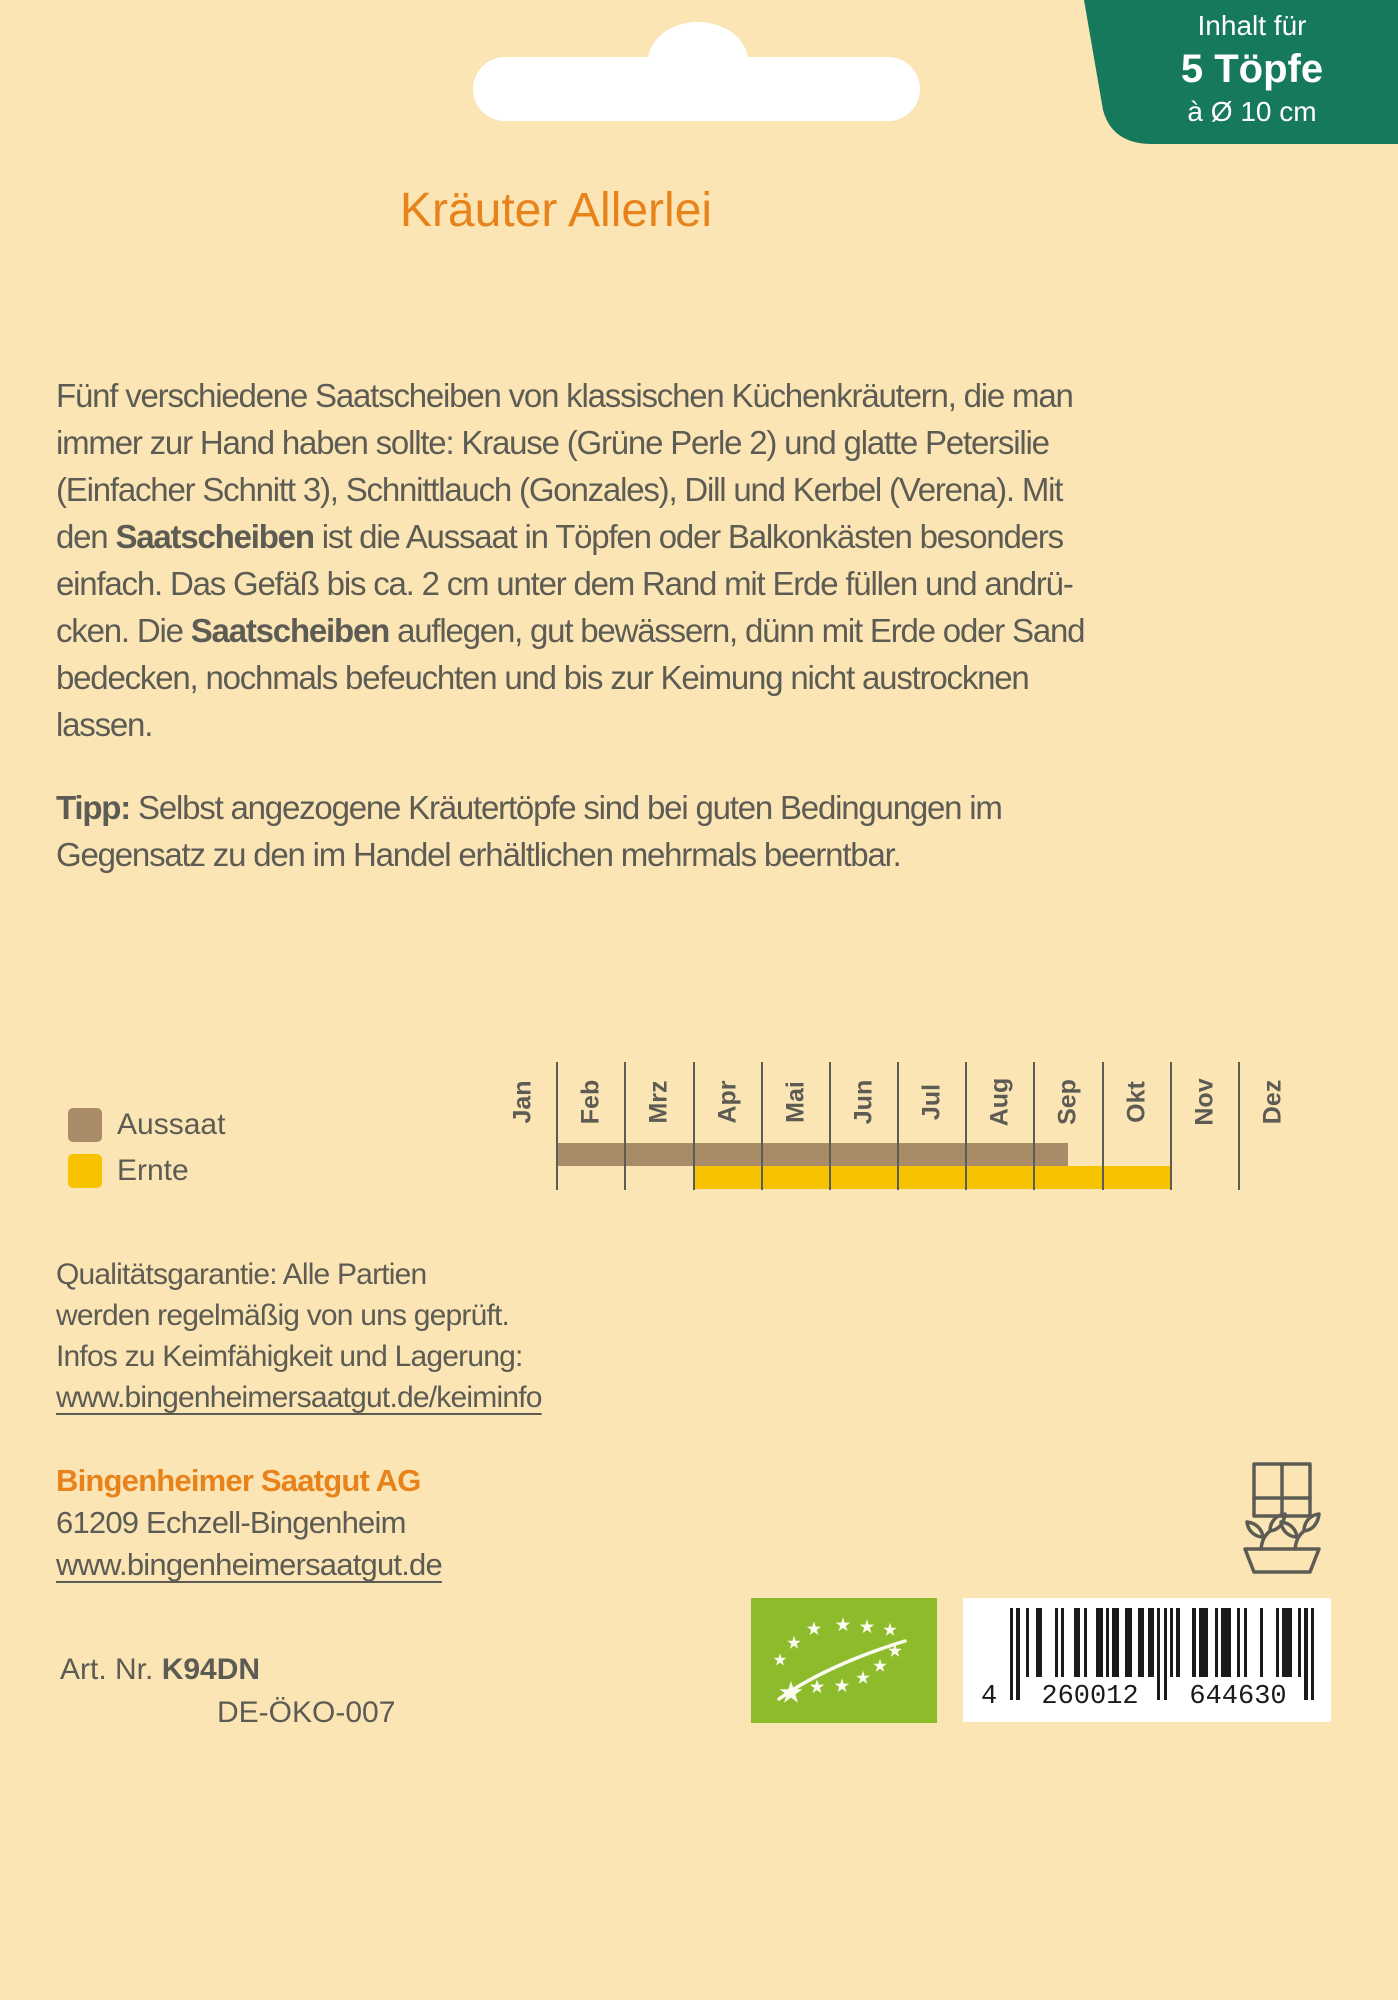  What do you see at coordinates (241, 1274) in the screenshot?
I see `quality-line: Qualitätsgarantie: Alle Partien` at bounding box center [241, 1274].